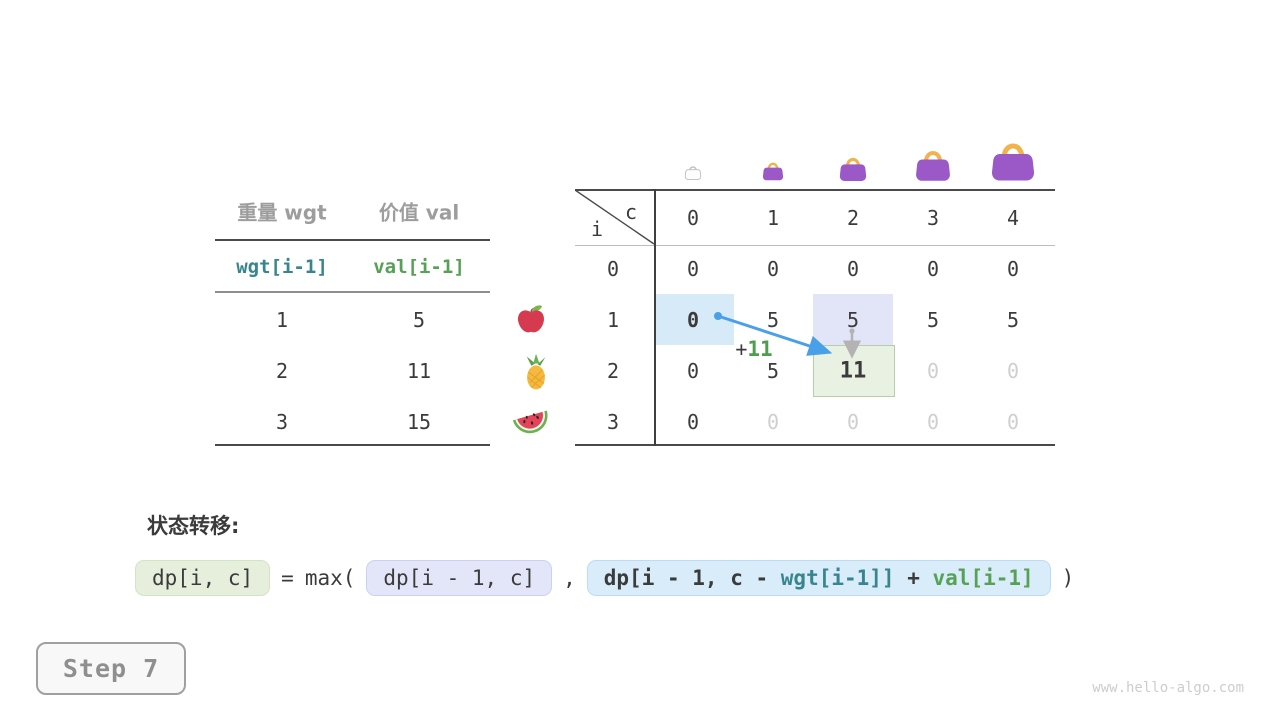 Image resolution: width=1280 pixels, height=720 pixels. What do you see at coordinates (693, 171) in the screenshot?
I see `bag-capacity-0-icon` at bounding box center [693, 171].